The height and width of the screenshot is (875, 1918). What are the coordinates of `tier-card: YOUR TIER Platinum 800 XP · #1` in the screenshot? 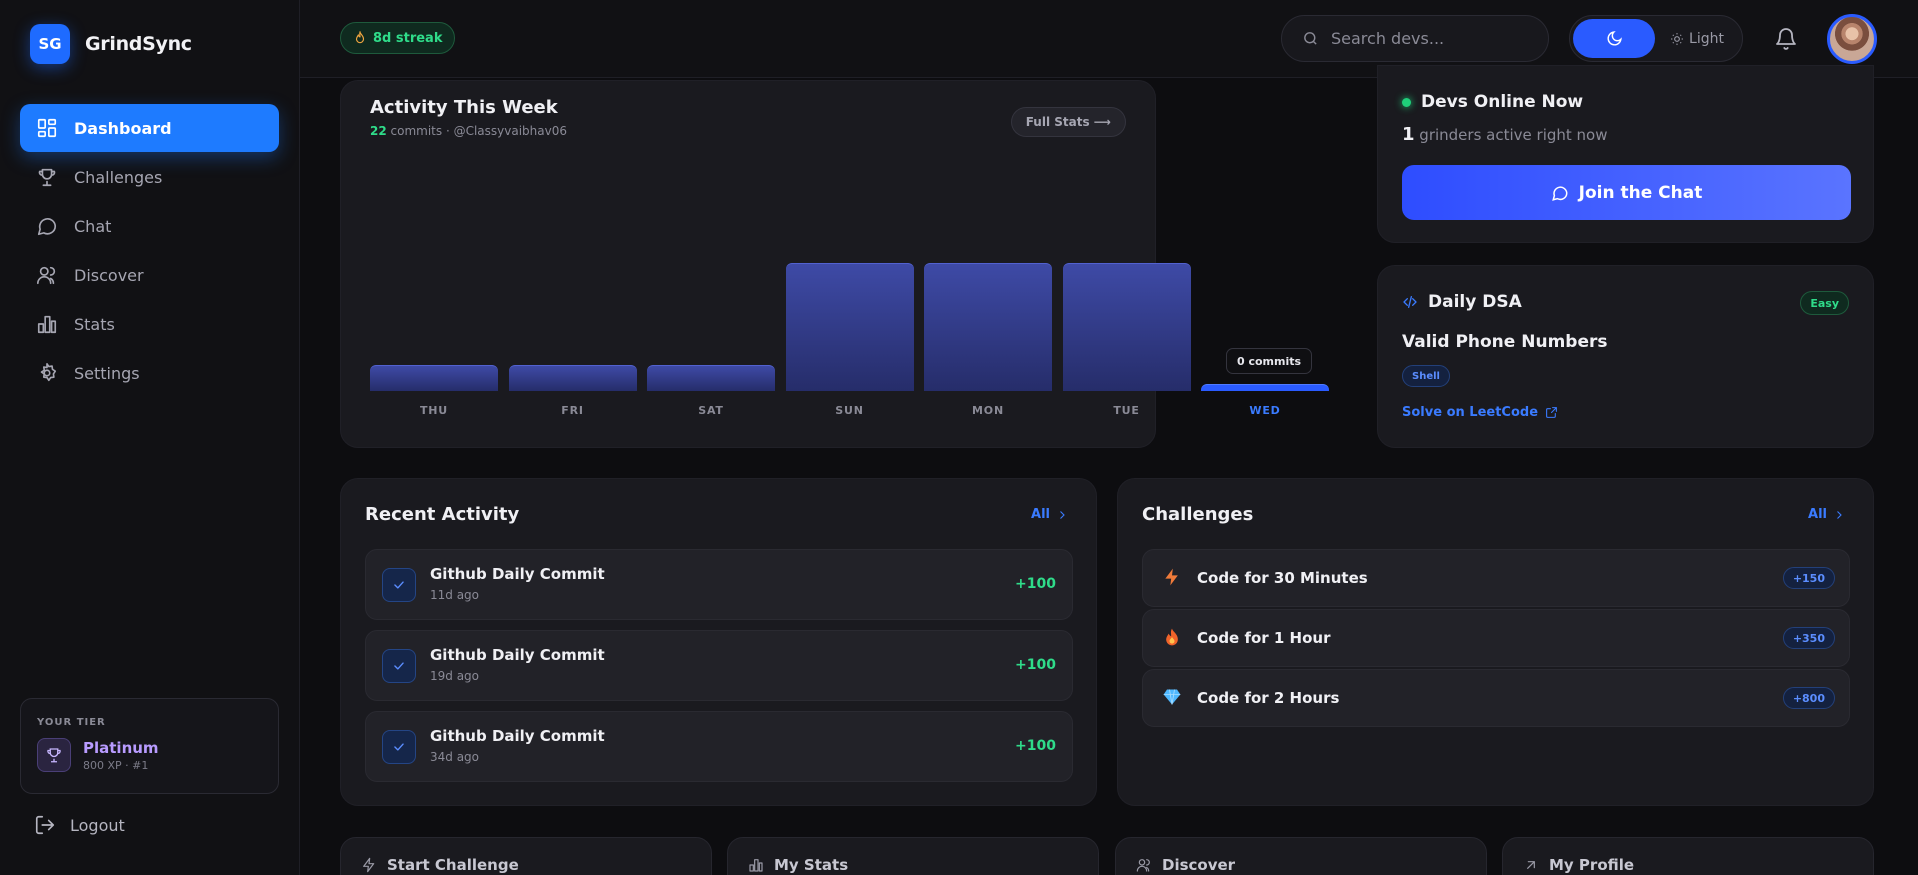 It's located at (149, 746).